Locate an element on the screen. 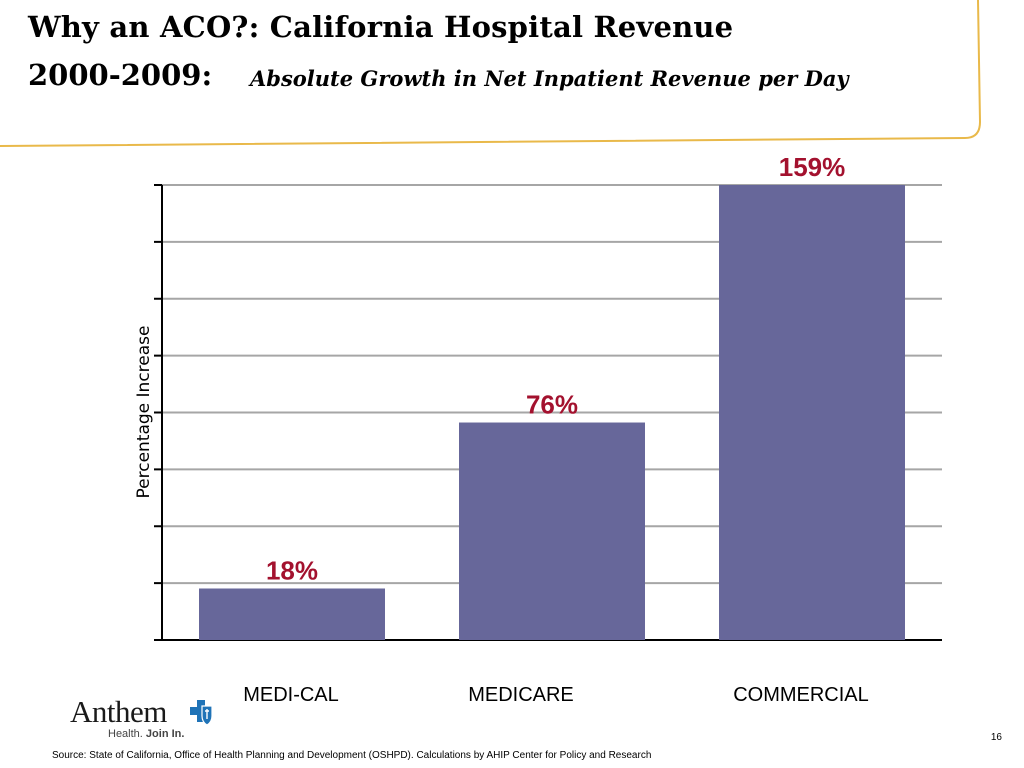 The height and width of the screenshot is (768, 1024). data-label-medicare: 76% is located at coordinates (552, 405).